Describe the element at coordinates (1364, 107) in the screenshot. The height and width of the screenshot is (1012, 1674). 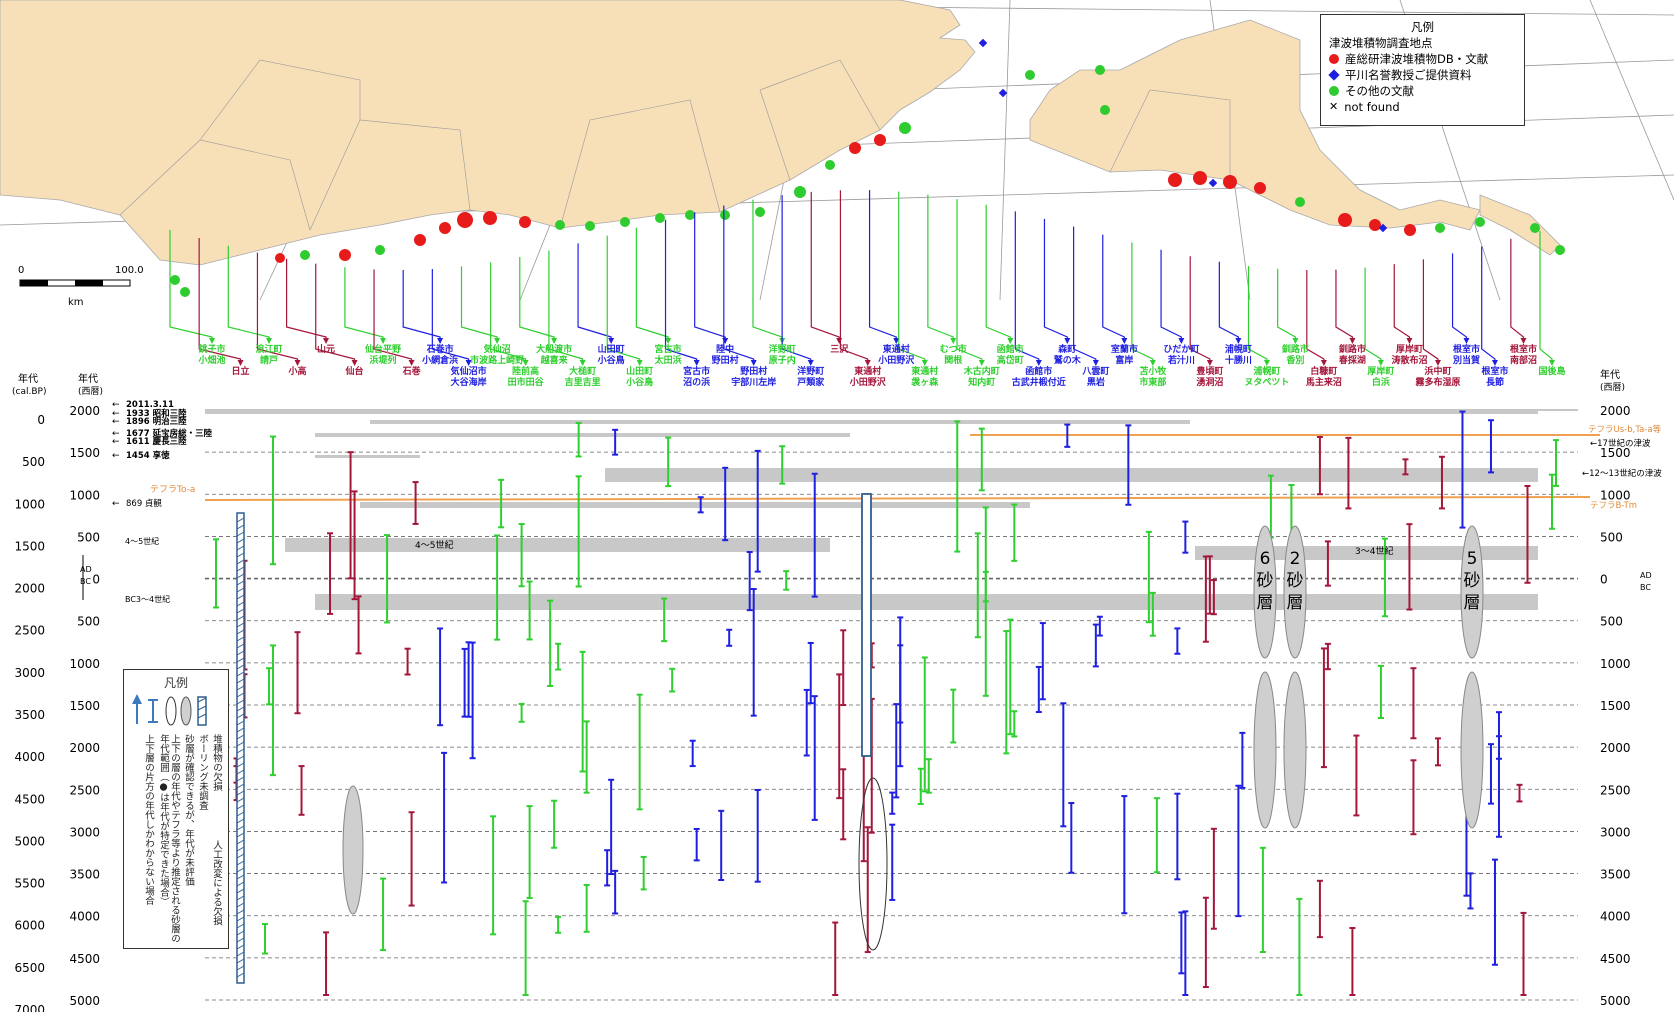
I see `legend-item-notfound: ✕ not found` at that location.